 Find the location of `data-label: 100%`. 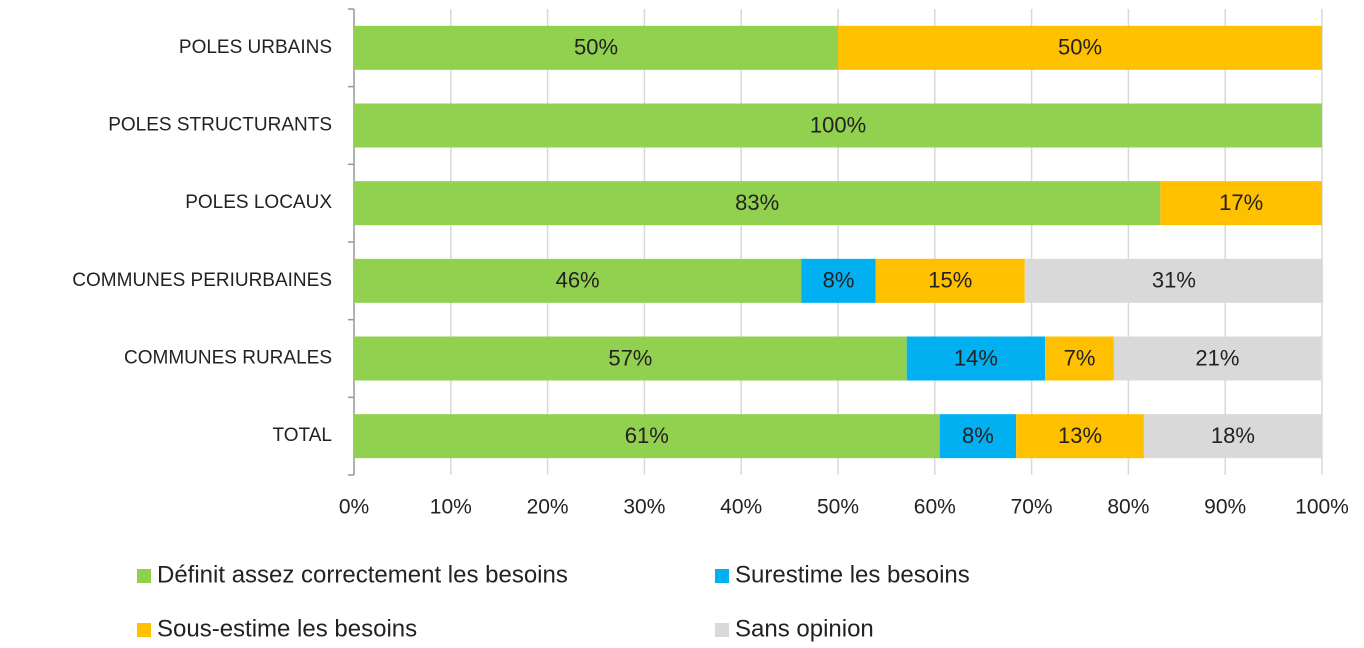

data-label: 100% is located at coordinates (838, 124).